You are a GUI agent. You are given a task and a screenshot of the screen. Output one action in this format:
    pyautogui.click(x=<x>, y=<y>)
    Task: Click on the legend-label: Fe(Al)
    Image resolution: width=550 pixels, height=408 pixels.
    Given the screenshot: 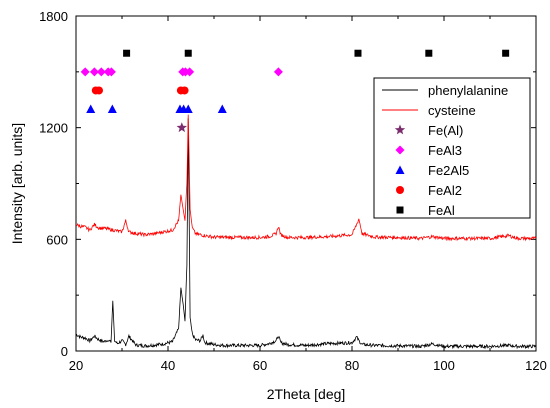 What is the action you would take?
    pyautogui.click(x=445, y=130)
    